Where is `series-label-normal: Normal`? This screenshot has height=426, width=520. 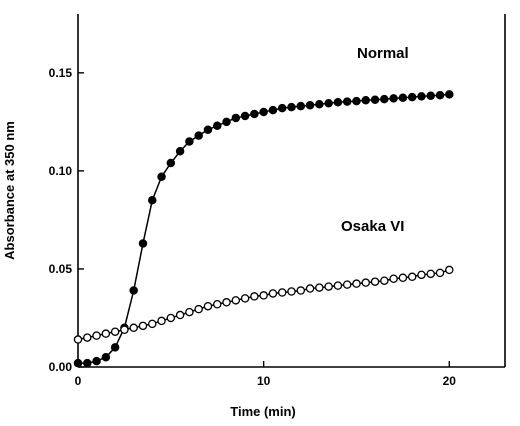
series-label-normal: Normal is located at coordinates (383, 53).